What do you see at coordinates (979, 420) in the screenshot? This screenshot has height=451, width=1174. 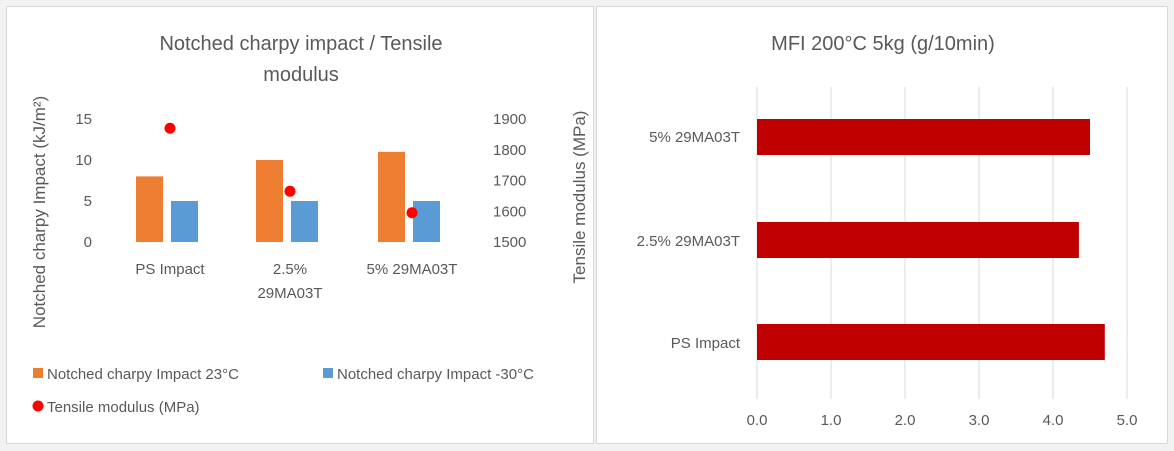 I see `x-tick-label: 3.0` at bounding box center [979, 420].